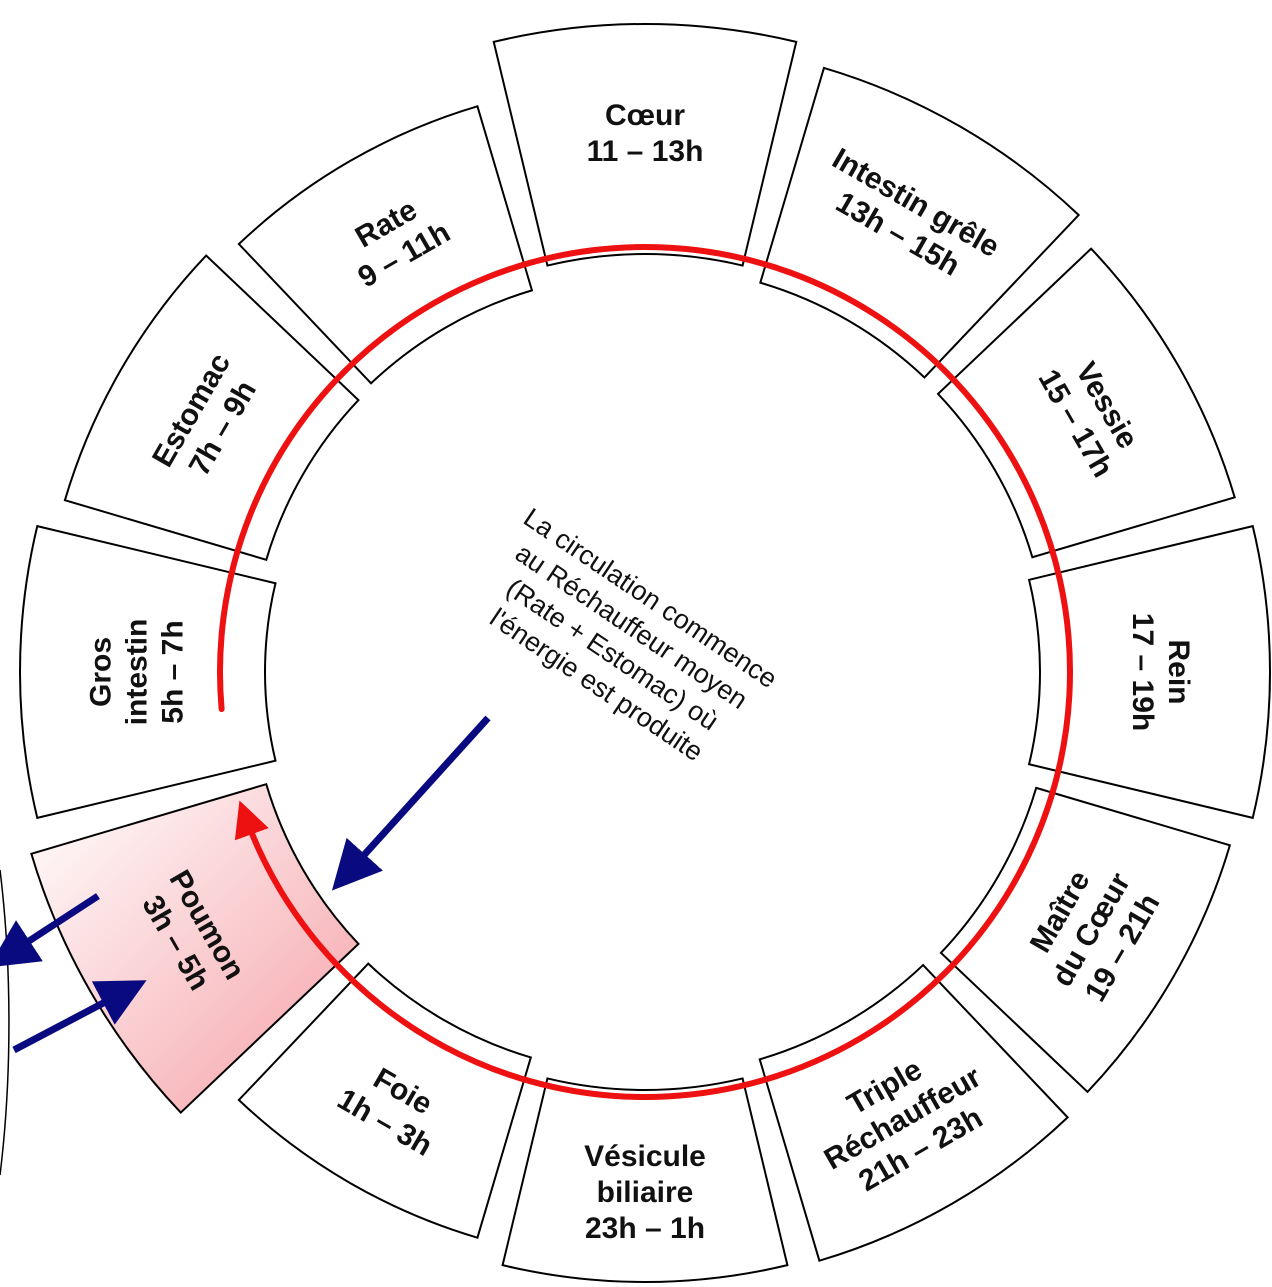  Describe the element at coordinates (411, 803) in the screenshot. I see `center-pointer-arrow` at that location.